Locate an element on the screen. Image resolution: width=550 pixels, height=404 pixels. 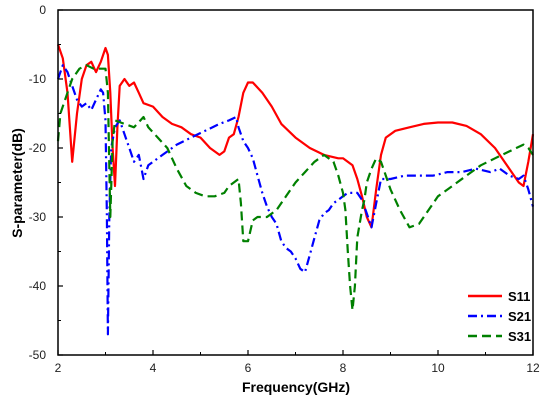
y-tick-label: -50 is located at coordinates (38, 355).